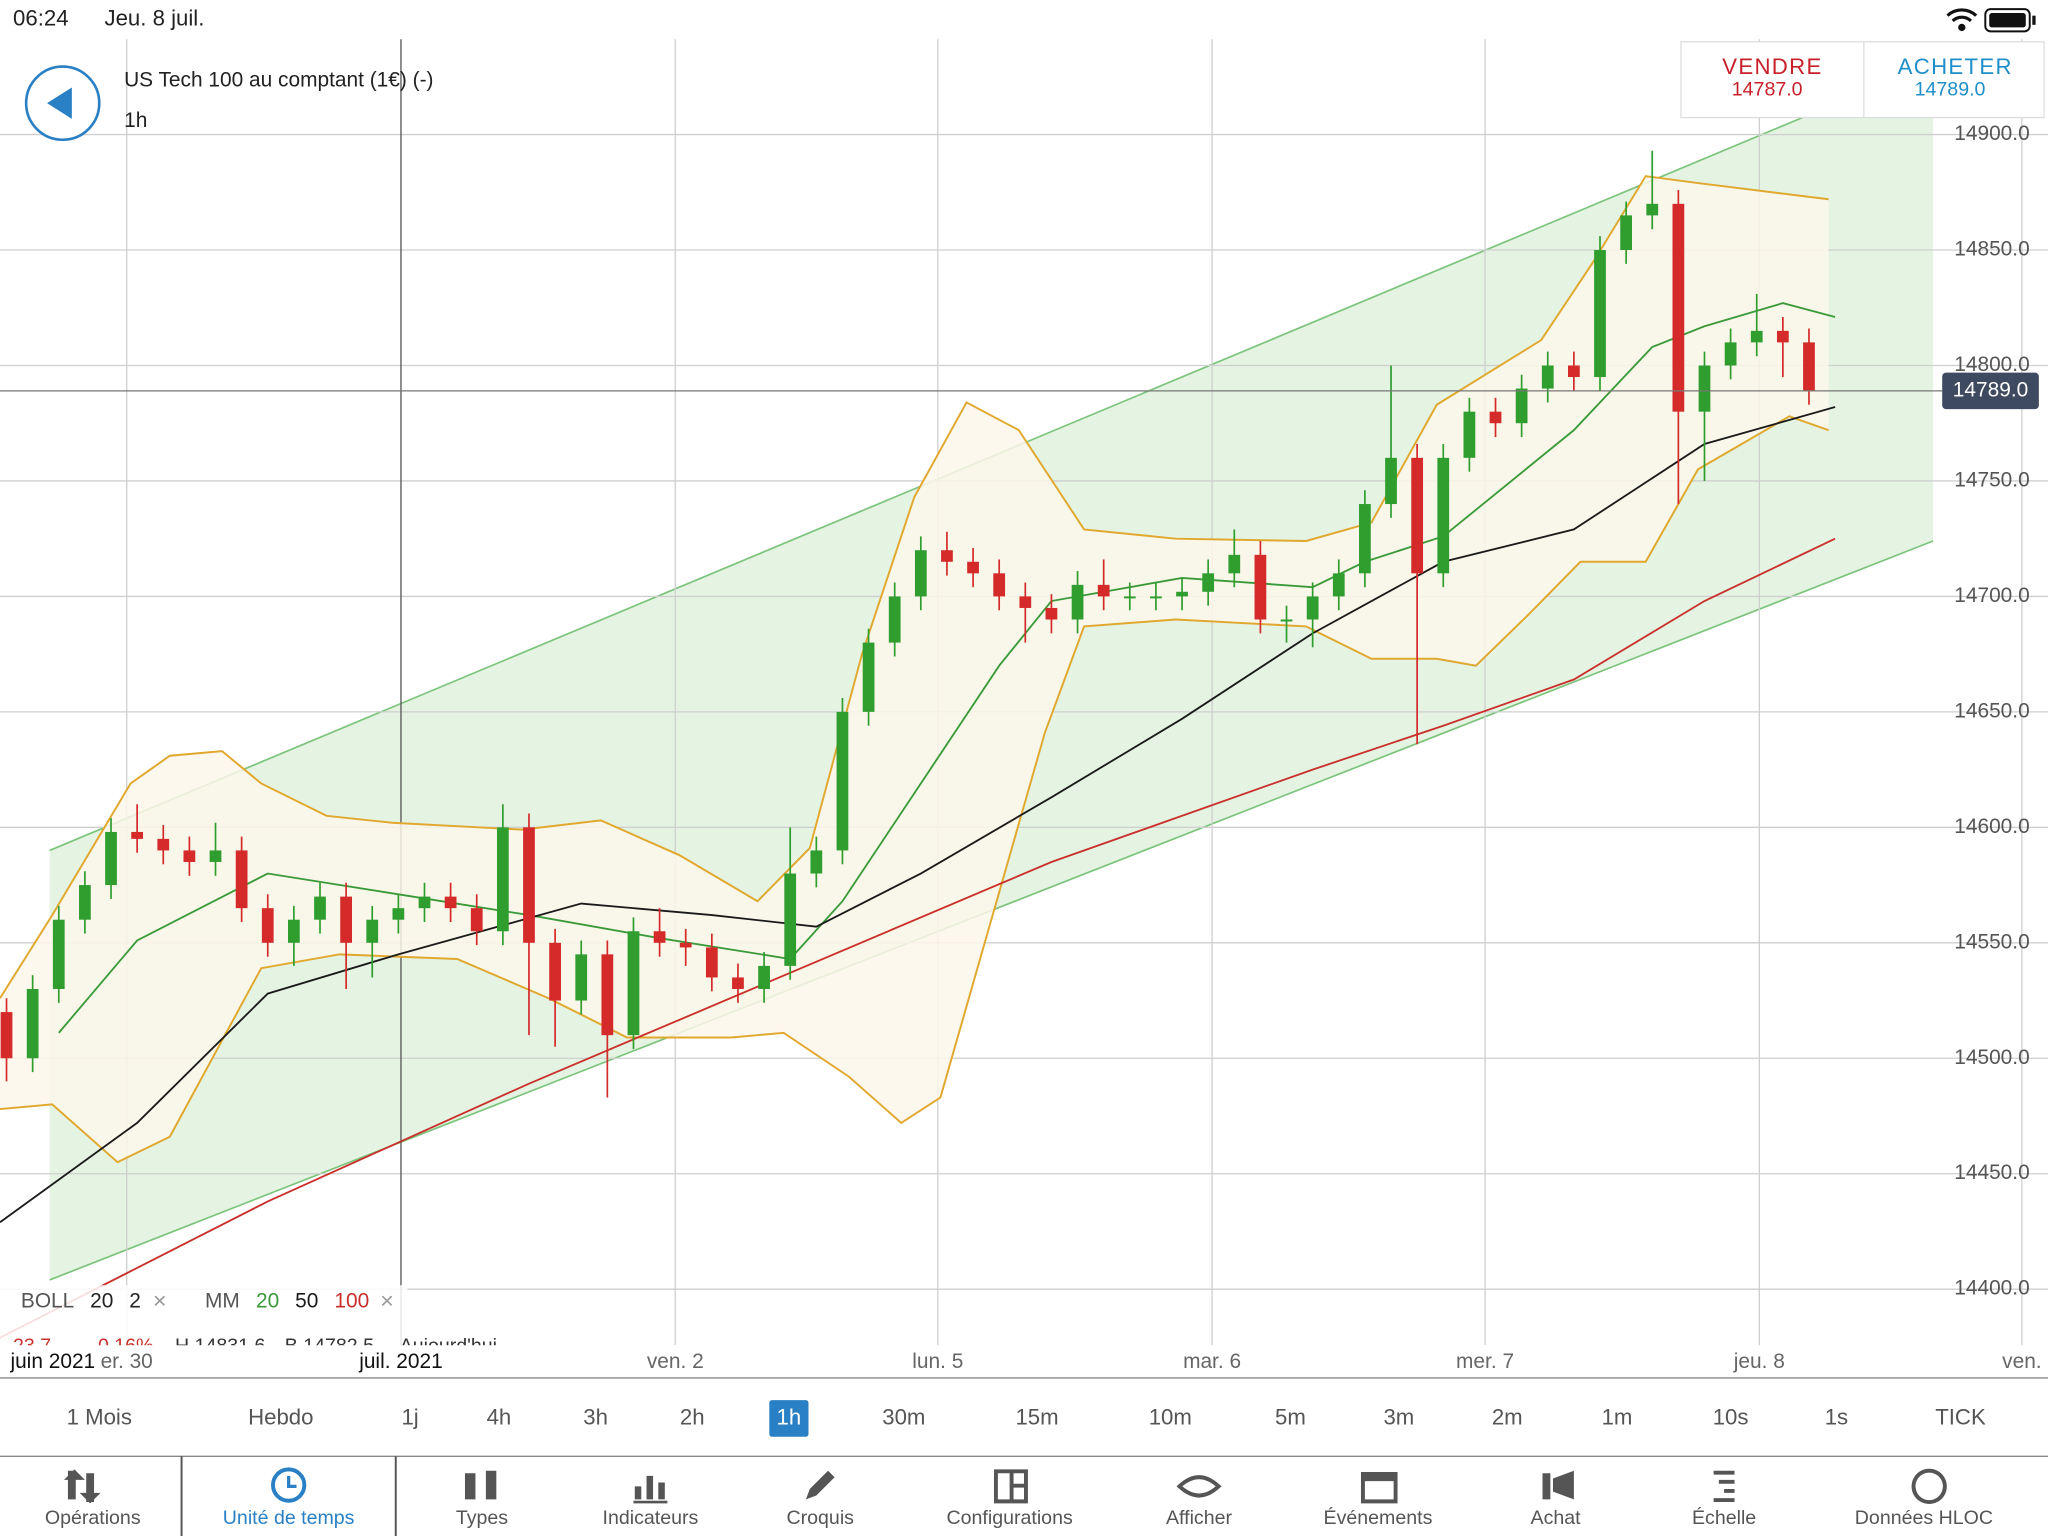  Describe the element at coordinates (1036, 1416) in the screenshot. I see `timeframe-option: 15m` at that location.